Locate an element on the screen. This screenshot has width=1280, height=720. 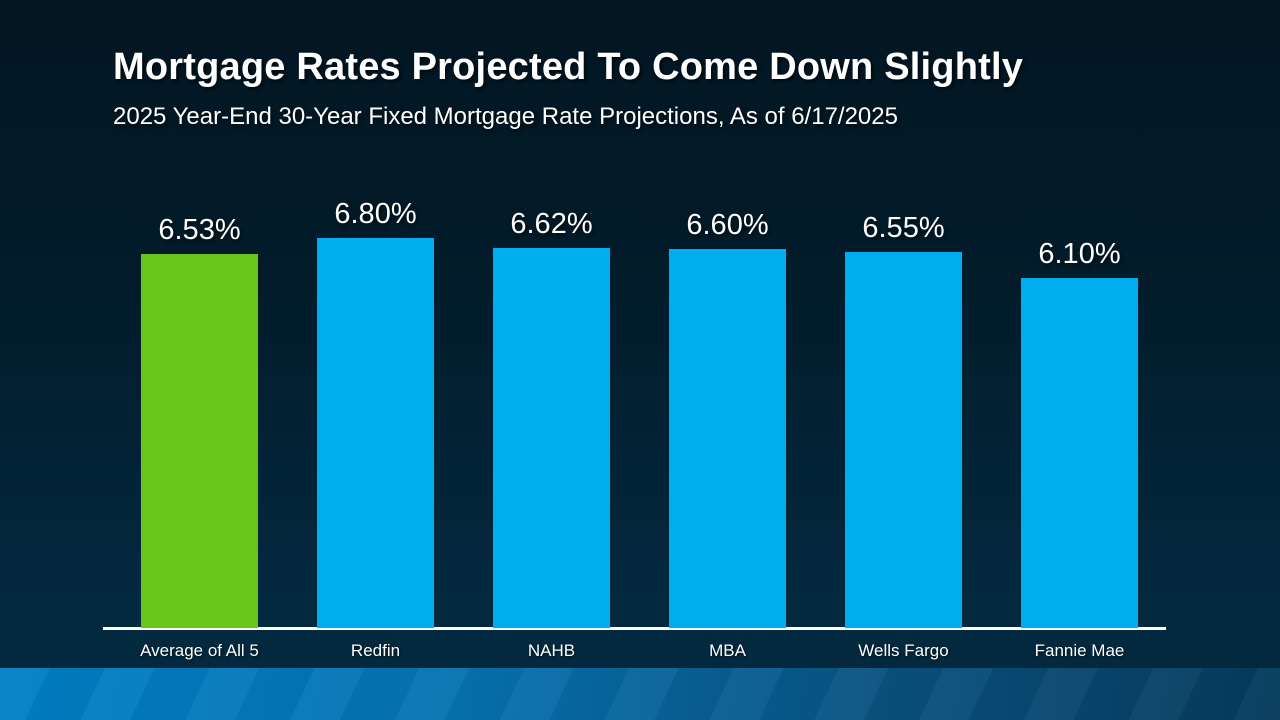
footer-accent-band is located at coordinates (640, 694).